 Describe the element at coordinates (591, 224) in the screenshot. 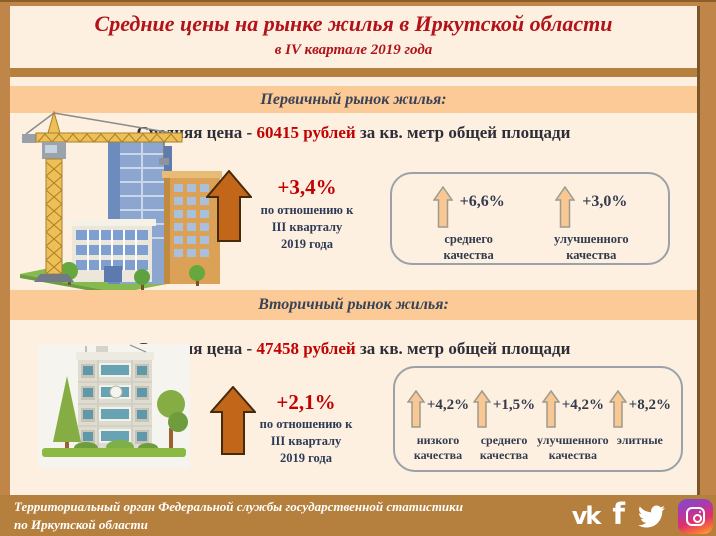

I see `quality-column: +3,0% улучшенного качества` at that location.